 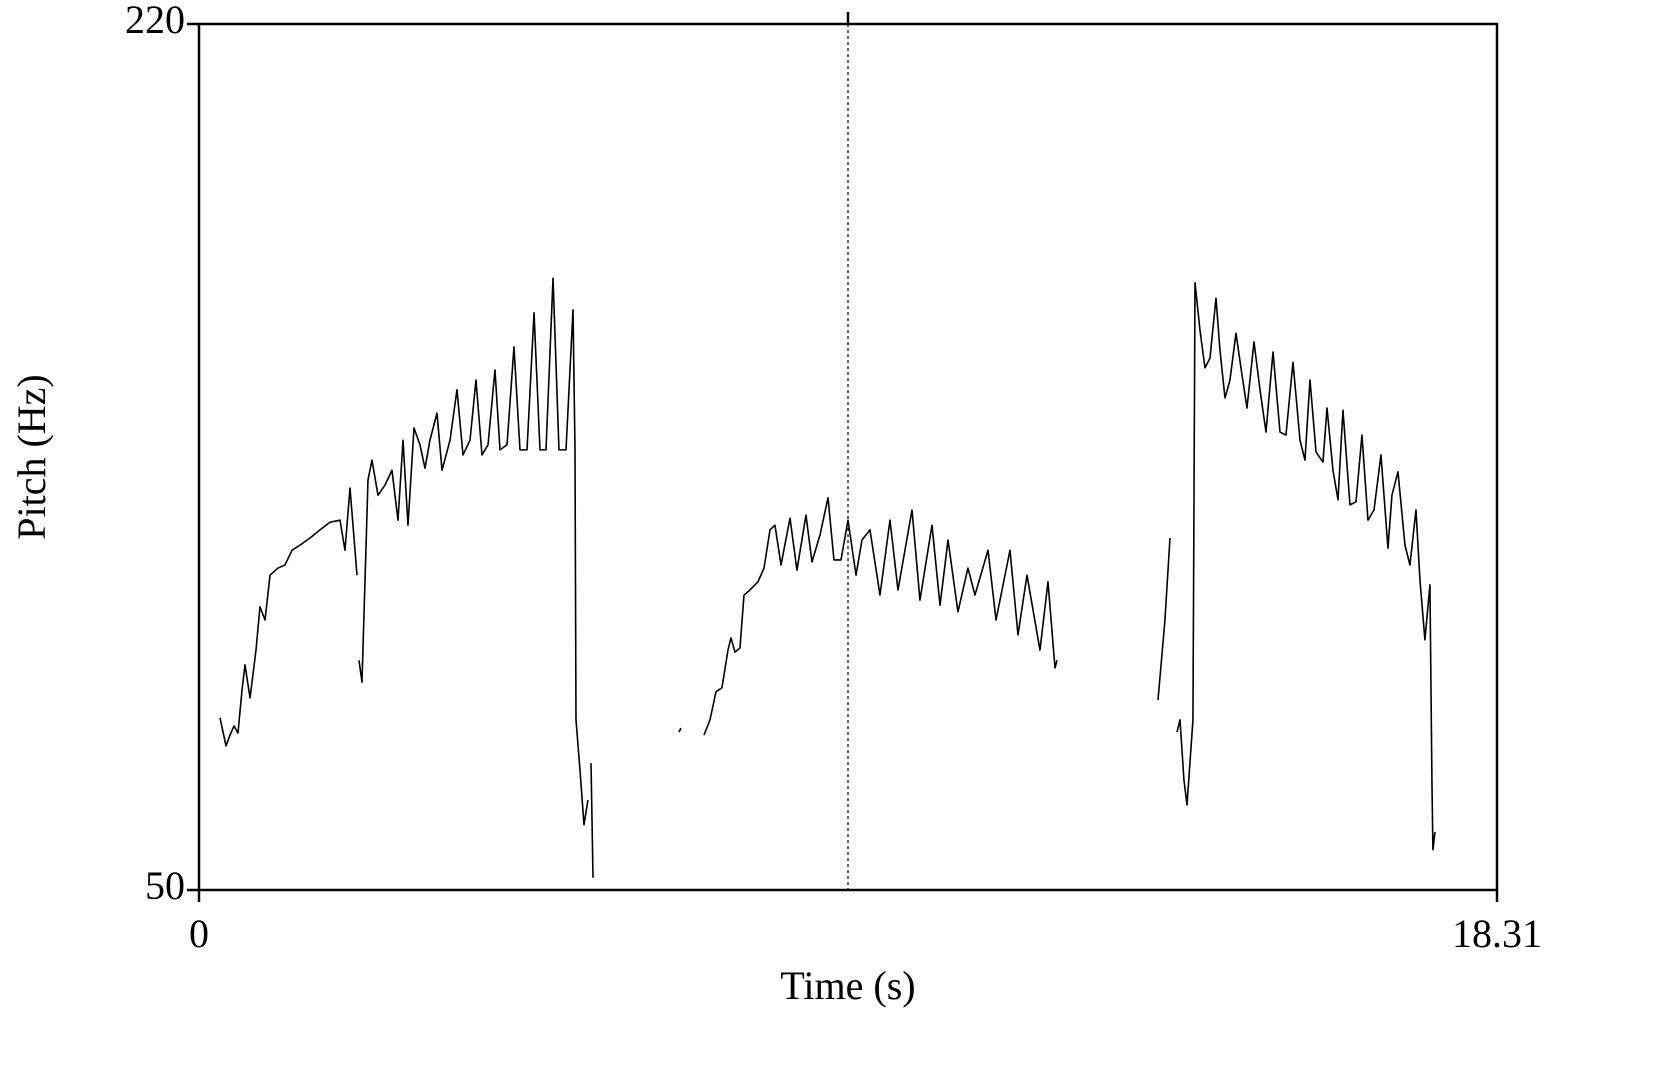 I want to click on y-axis-label: Pitch (Hz), so click(x=31, y=457).